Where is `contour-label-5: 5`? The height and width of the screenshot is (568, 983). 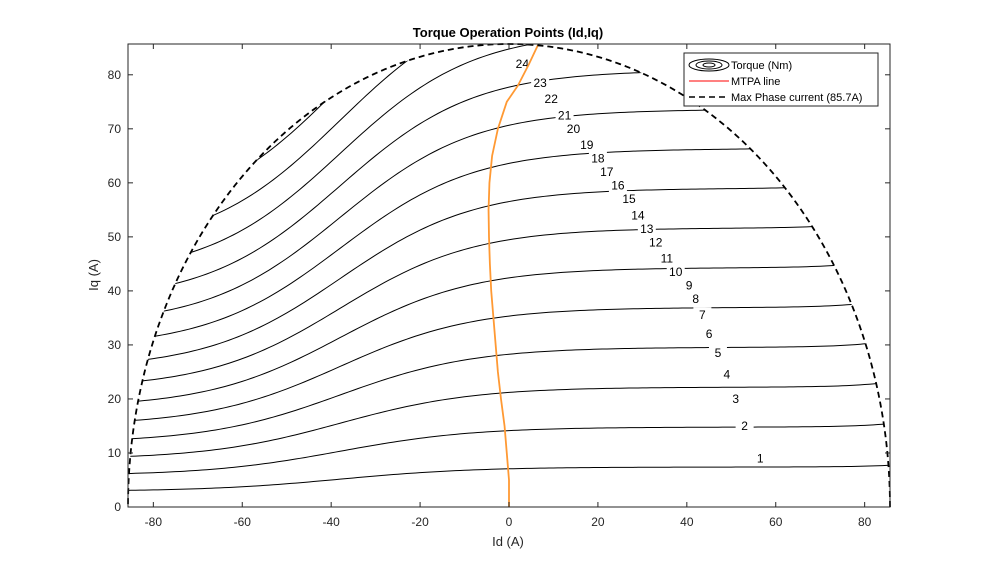 contour-label-5: 5 is located at coordinates (718, 353).